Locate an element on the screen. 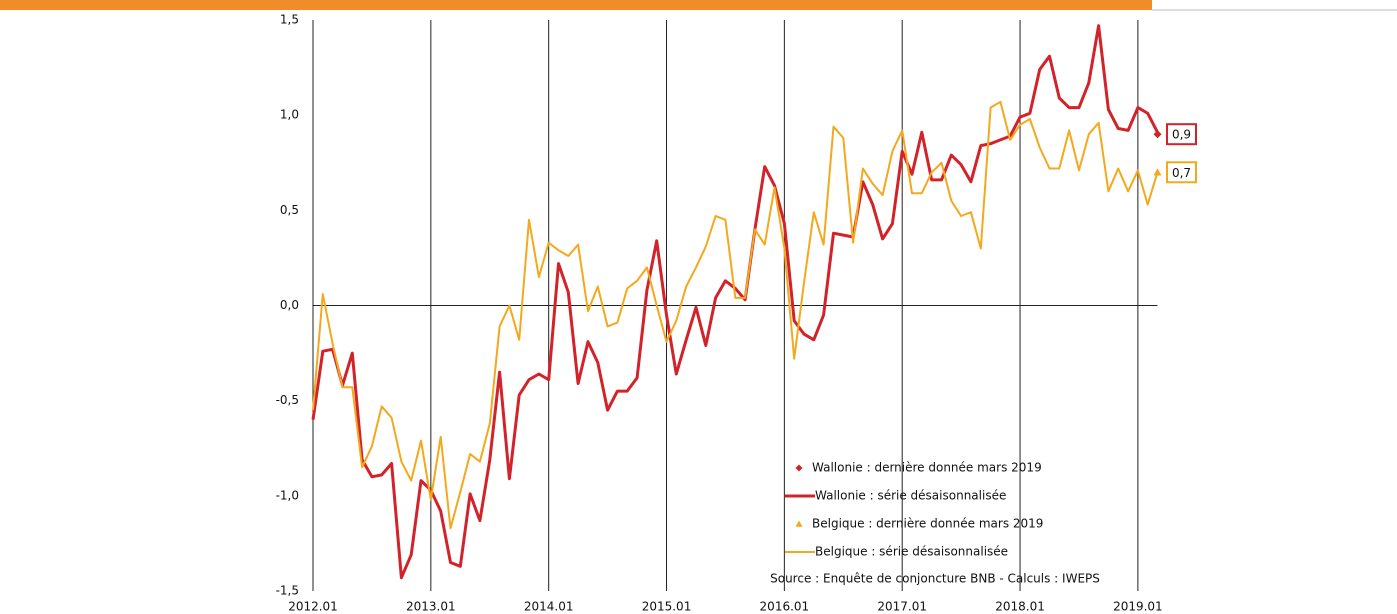 The image size is (1397, 614). x-tick-label: 2018.01 is located at coordinates (1020, 607).